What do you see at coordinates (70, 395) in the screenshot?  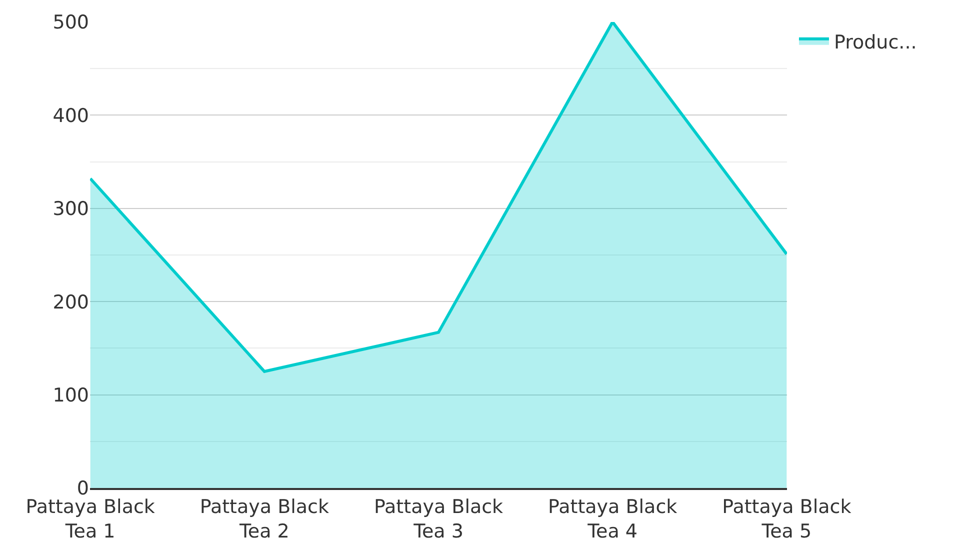 I see `y-tick-label: 100` at bounding box center [70, 395].